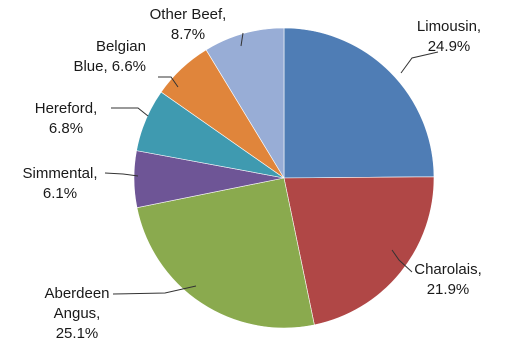 Image resolution: width=512 pixels, height=350 pixels. I want to click on pie-slice-limousin, so click(359, 103).